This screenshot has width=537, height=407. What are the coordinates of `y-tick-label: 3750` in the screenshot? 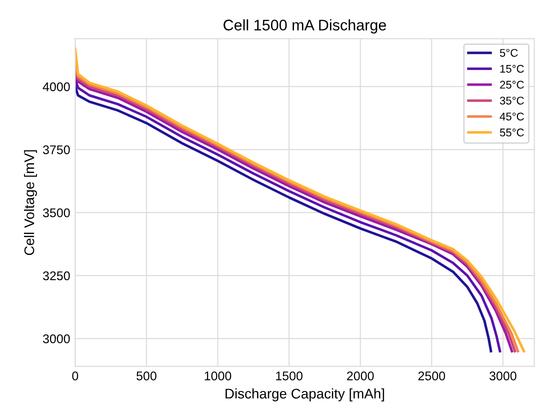 It's located at (56, 149).